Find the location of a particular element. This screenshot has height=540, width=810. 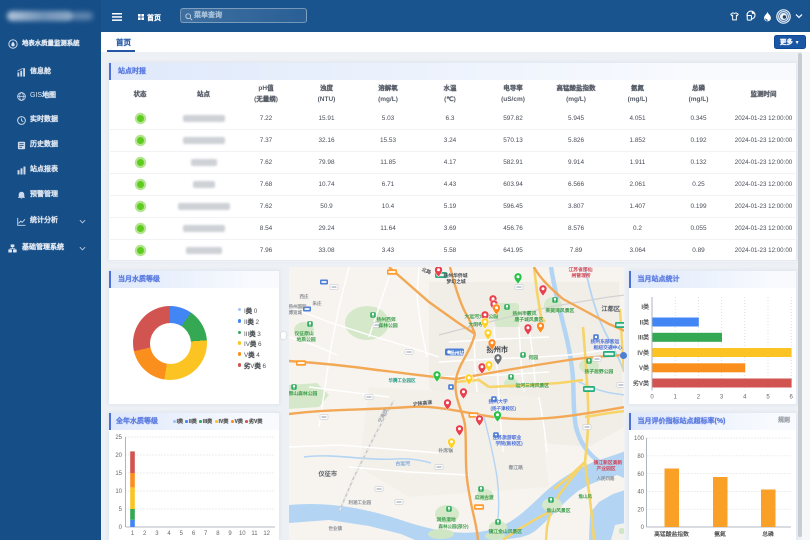

svg-text: V类 is located at coordinates (643, 368).